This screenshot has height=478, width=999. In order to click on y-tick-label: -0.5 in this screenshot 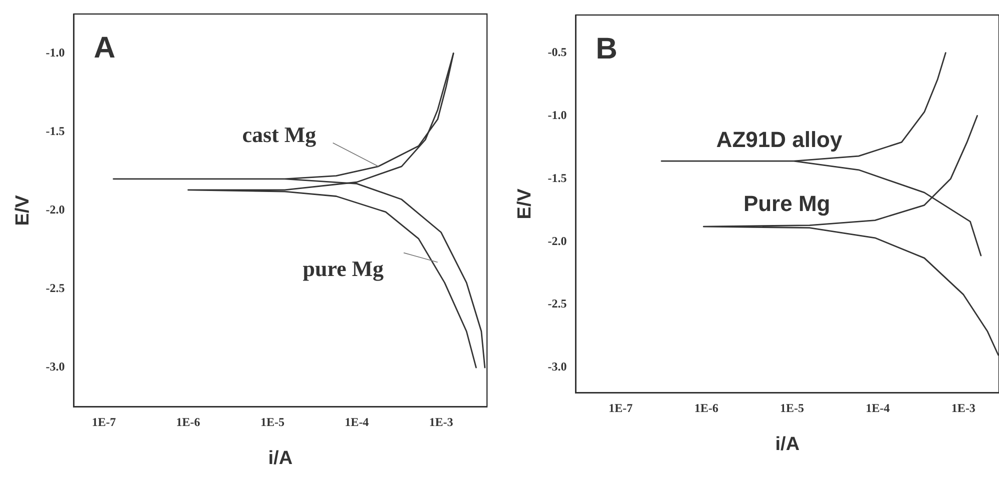, I will do `click(557, 51)`.